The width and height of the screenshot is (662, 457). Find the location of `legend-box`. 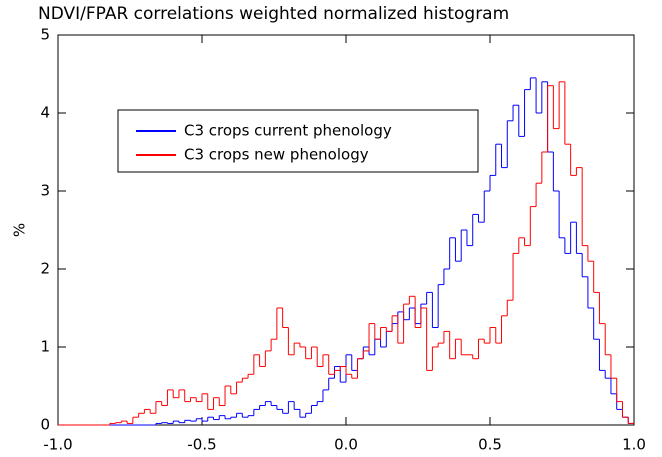

legend-box is located at coordinates (298, 141).